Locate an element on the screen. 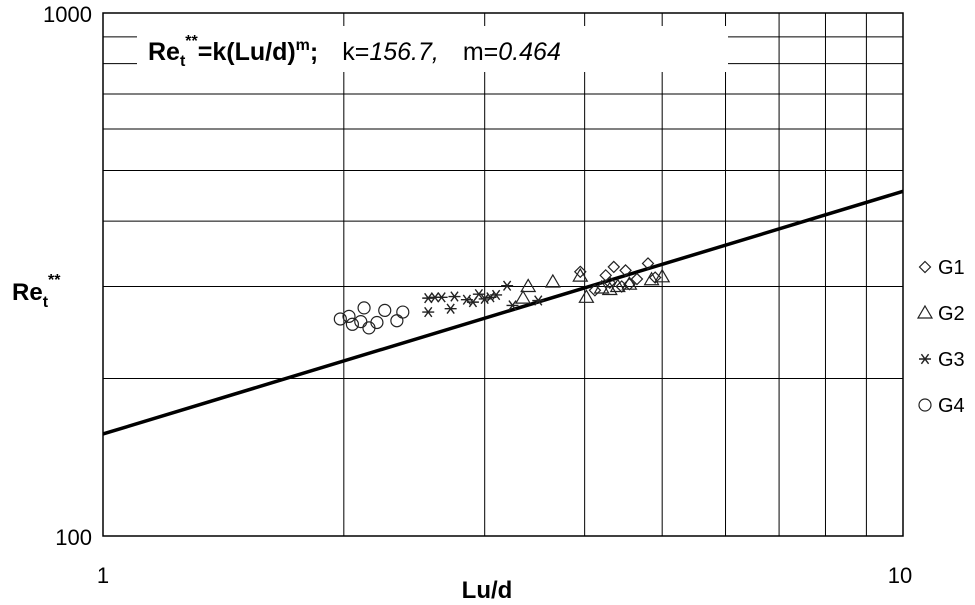 The height and width of the screenshot is (605, 975). equation-m-label: m= is located at coordinates (480, 52).